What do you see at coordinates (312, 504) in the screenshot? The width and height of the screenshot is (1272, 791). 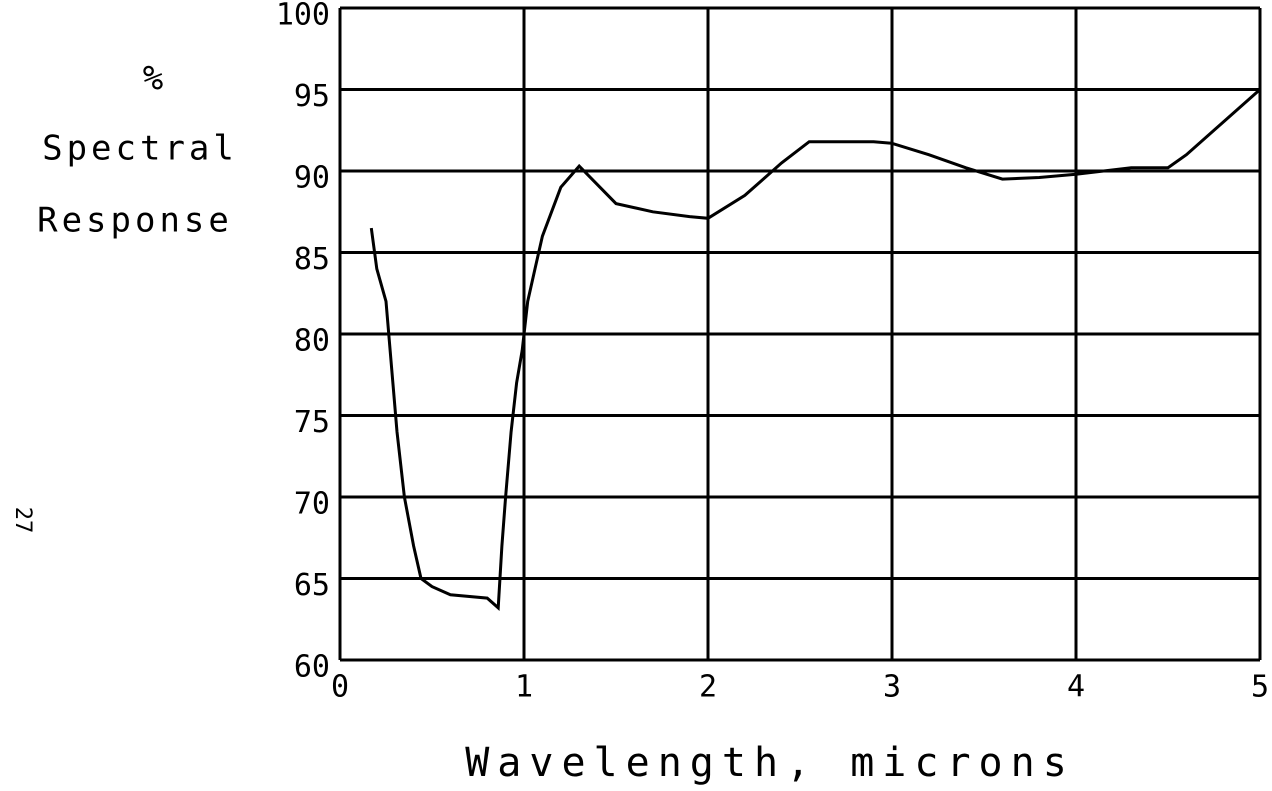 I see `y-tick-label: 70` at bounding box center [312, 504].